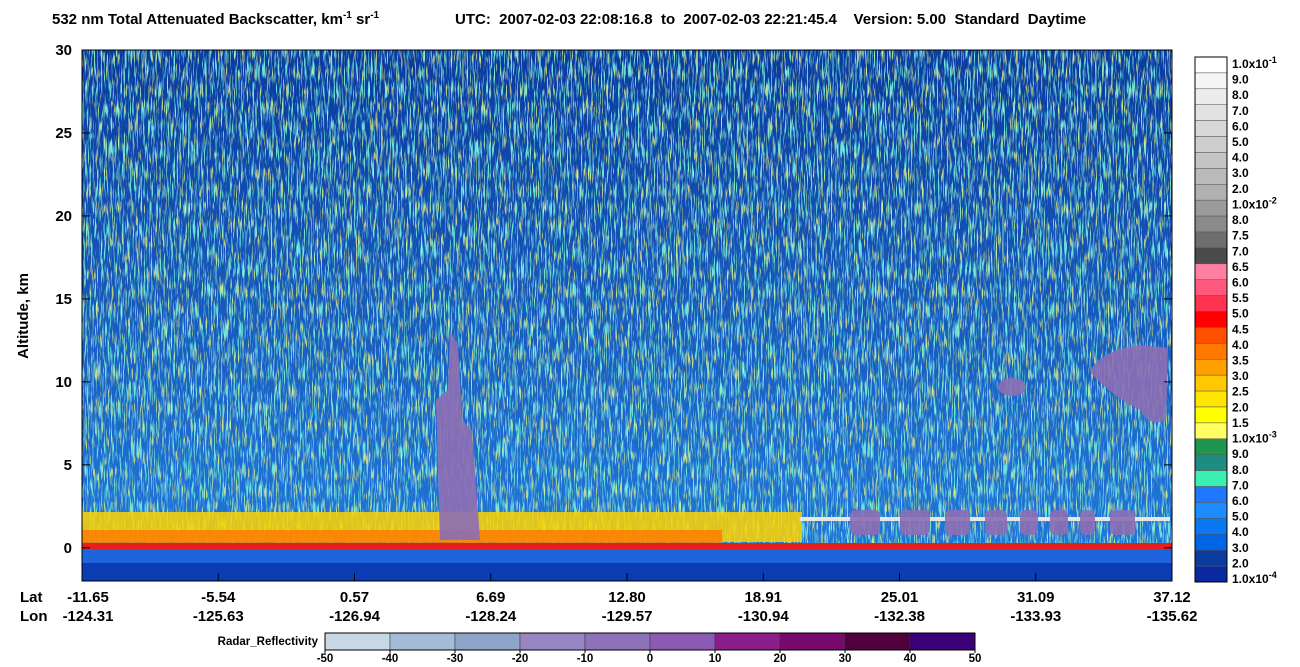 This screenshot has width=1300, height=667. What do you see at coordinates (1240, 282) in the screenshot?
I see `colorbar-label: 6.0` at bounding box center [1240, 282].